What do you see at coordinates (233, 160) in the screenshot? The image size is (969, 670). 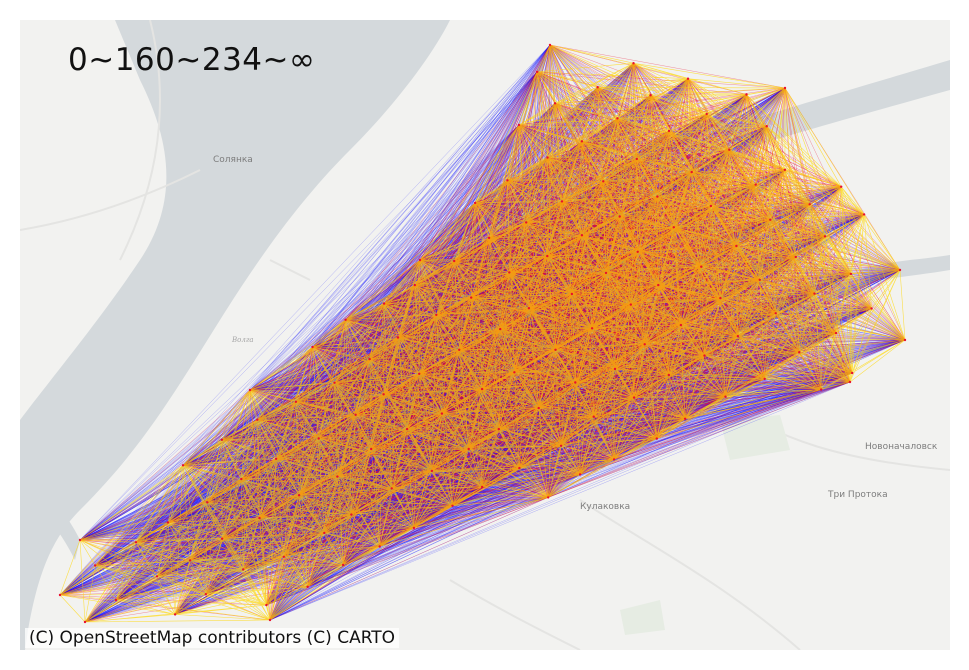 I see `place-label-solyanka: Солянка` at bounding box center [233, 160].